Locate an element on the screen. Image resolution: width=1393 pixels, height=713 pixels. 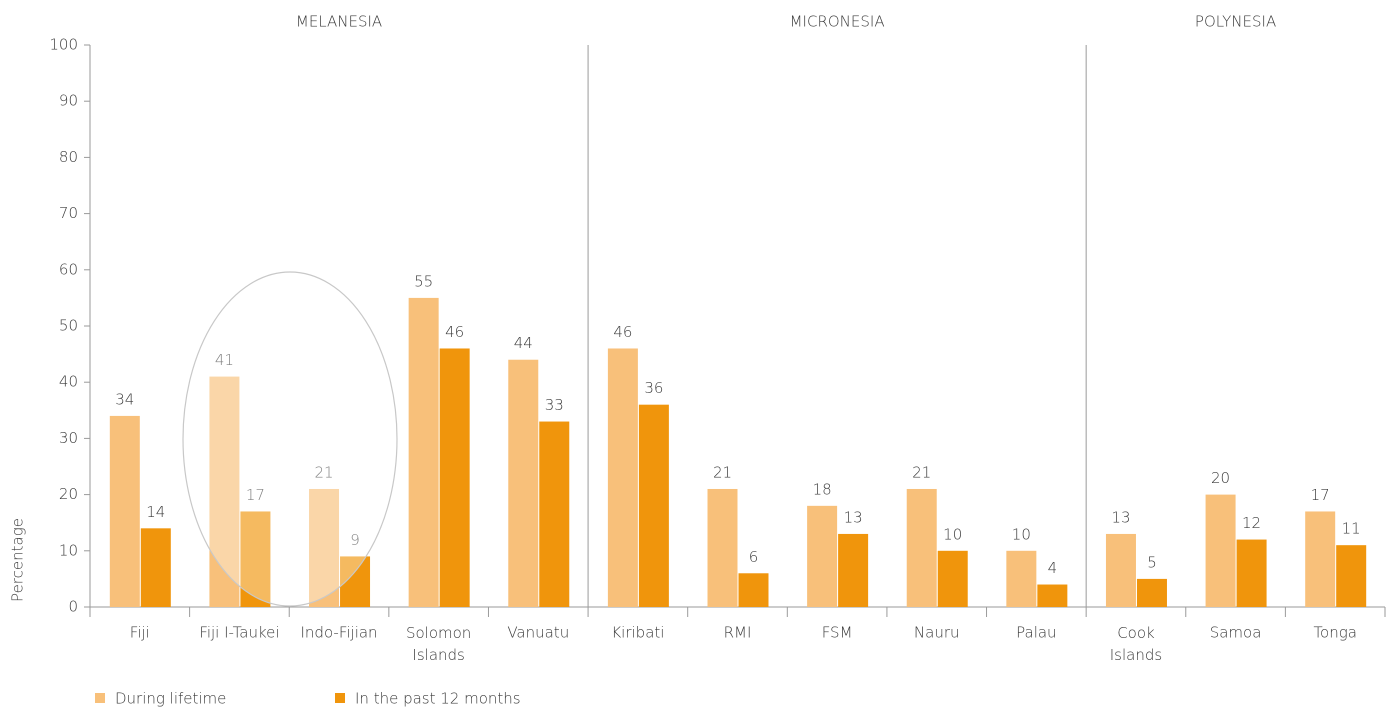
data-label: 6 is located at coordinates (754, 557).